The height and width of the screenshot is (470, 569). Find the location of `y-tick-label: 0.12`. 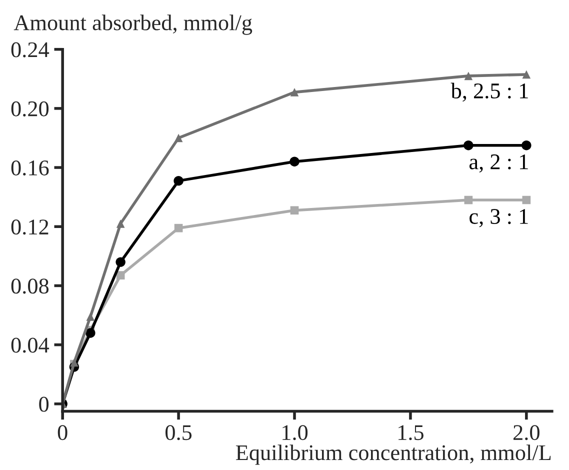

y-tick-label: 0.12 is located at coordinates (29, 227).